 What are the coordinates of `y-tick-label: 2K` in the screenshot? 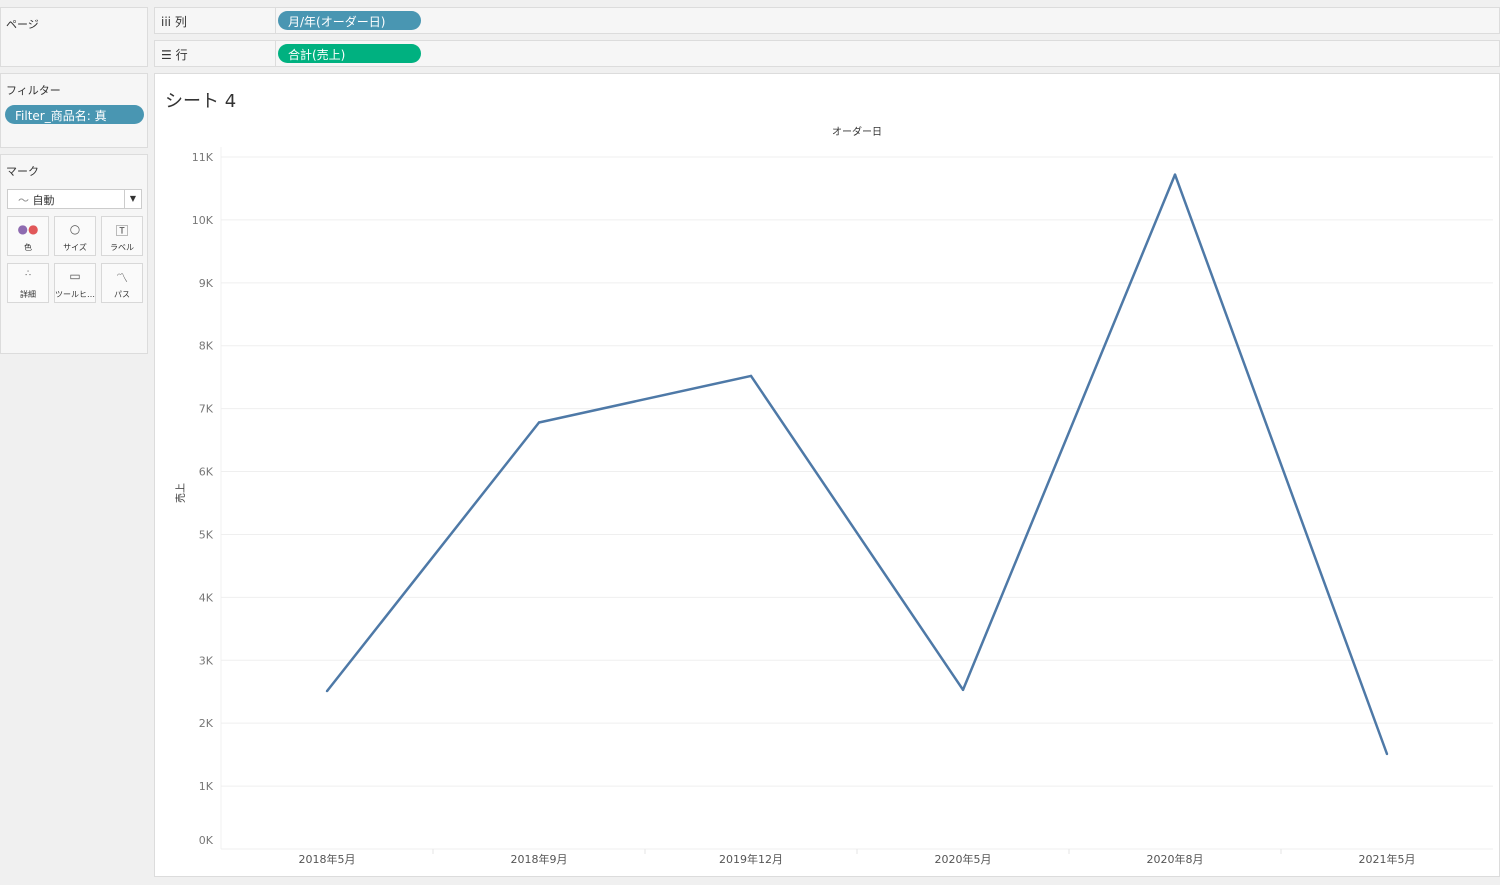 It's located at (206, 723).